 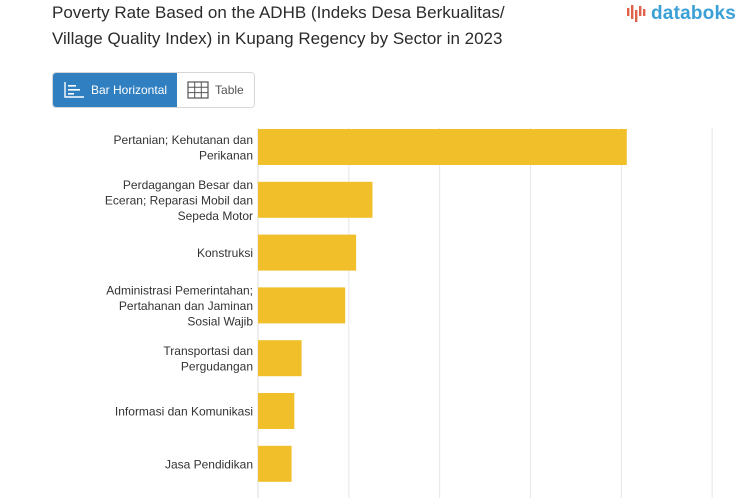 I want to click on logo-text: databoks, so click(x=694, y=13).